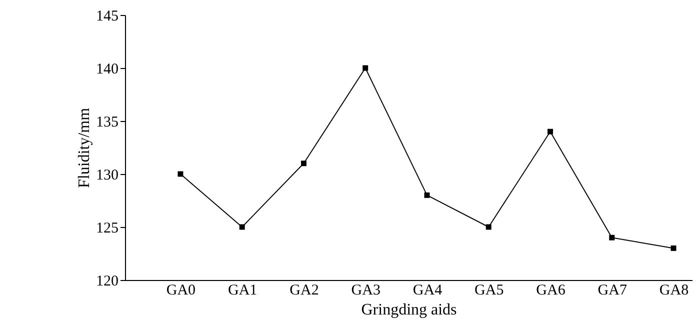 This screenshot has width=700, height=321. Describe the element at coordinates (674, 290) in the screenshot. I see `x-tick-label: GA8` at that location.